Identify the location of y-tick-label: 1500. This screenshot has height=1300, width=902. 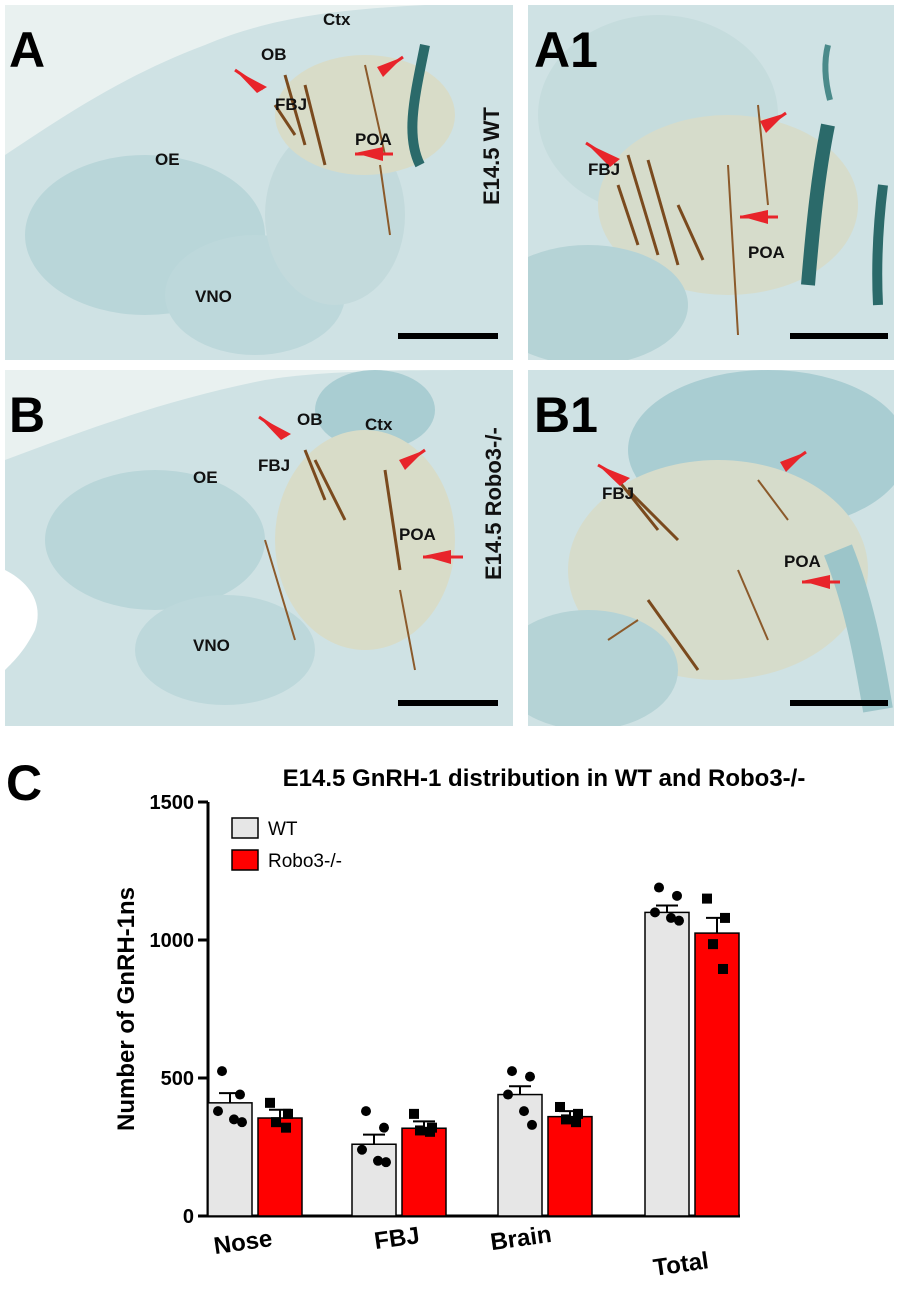
(172, 803).